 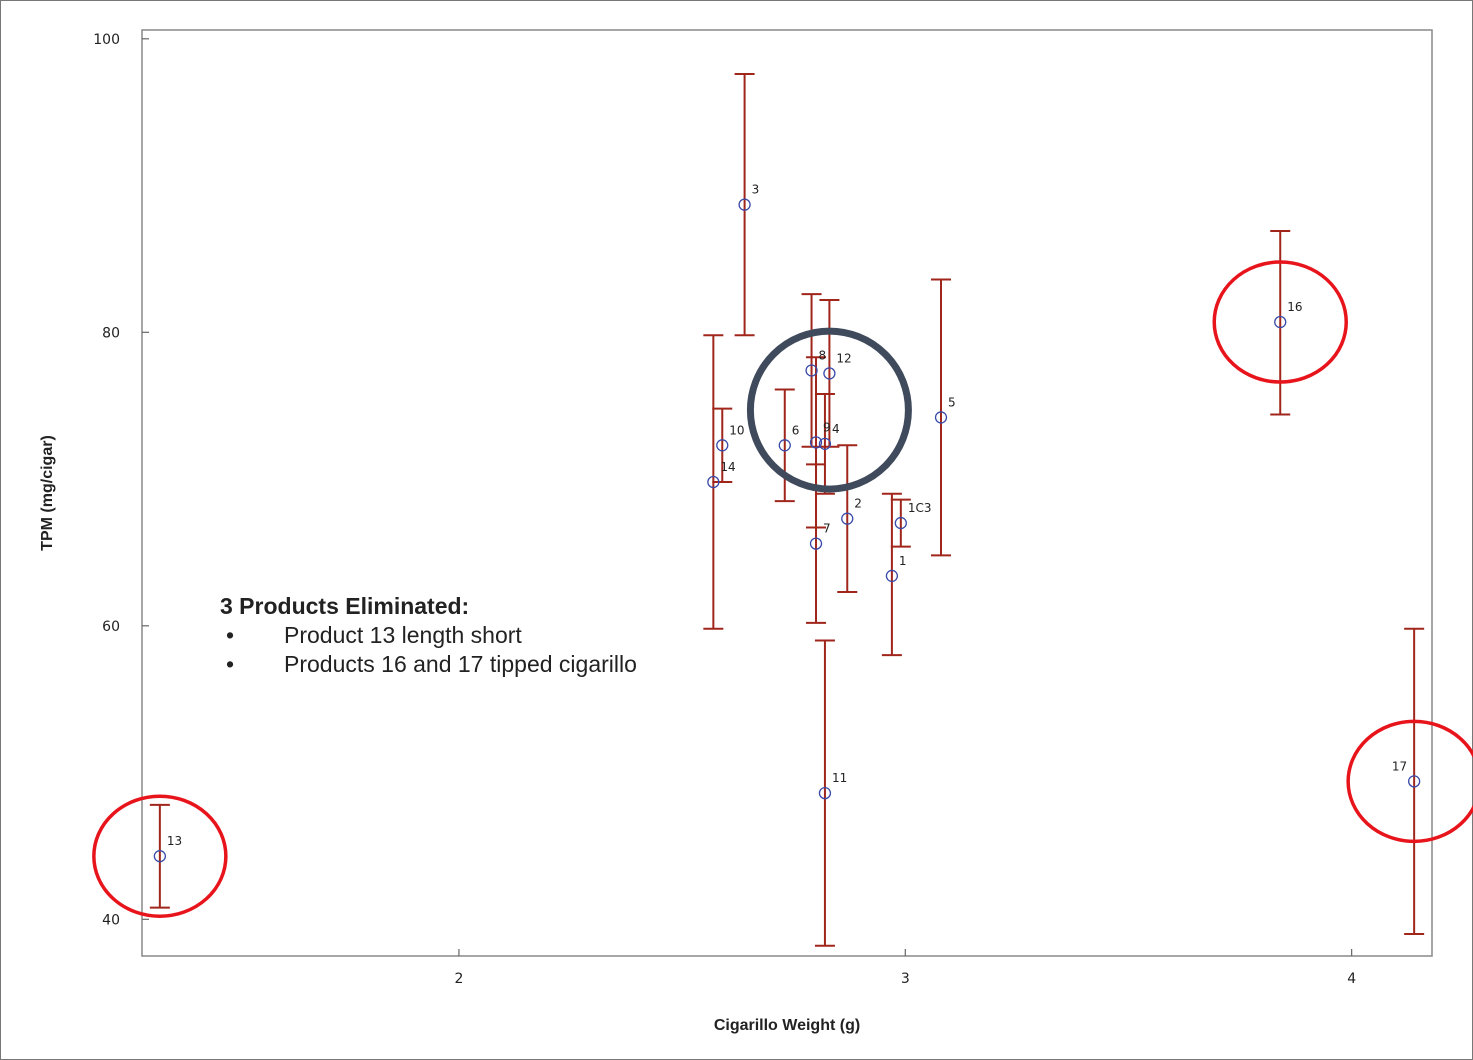 I want to click on y-tick-label: 80, so click(x=111, y=333).